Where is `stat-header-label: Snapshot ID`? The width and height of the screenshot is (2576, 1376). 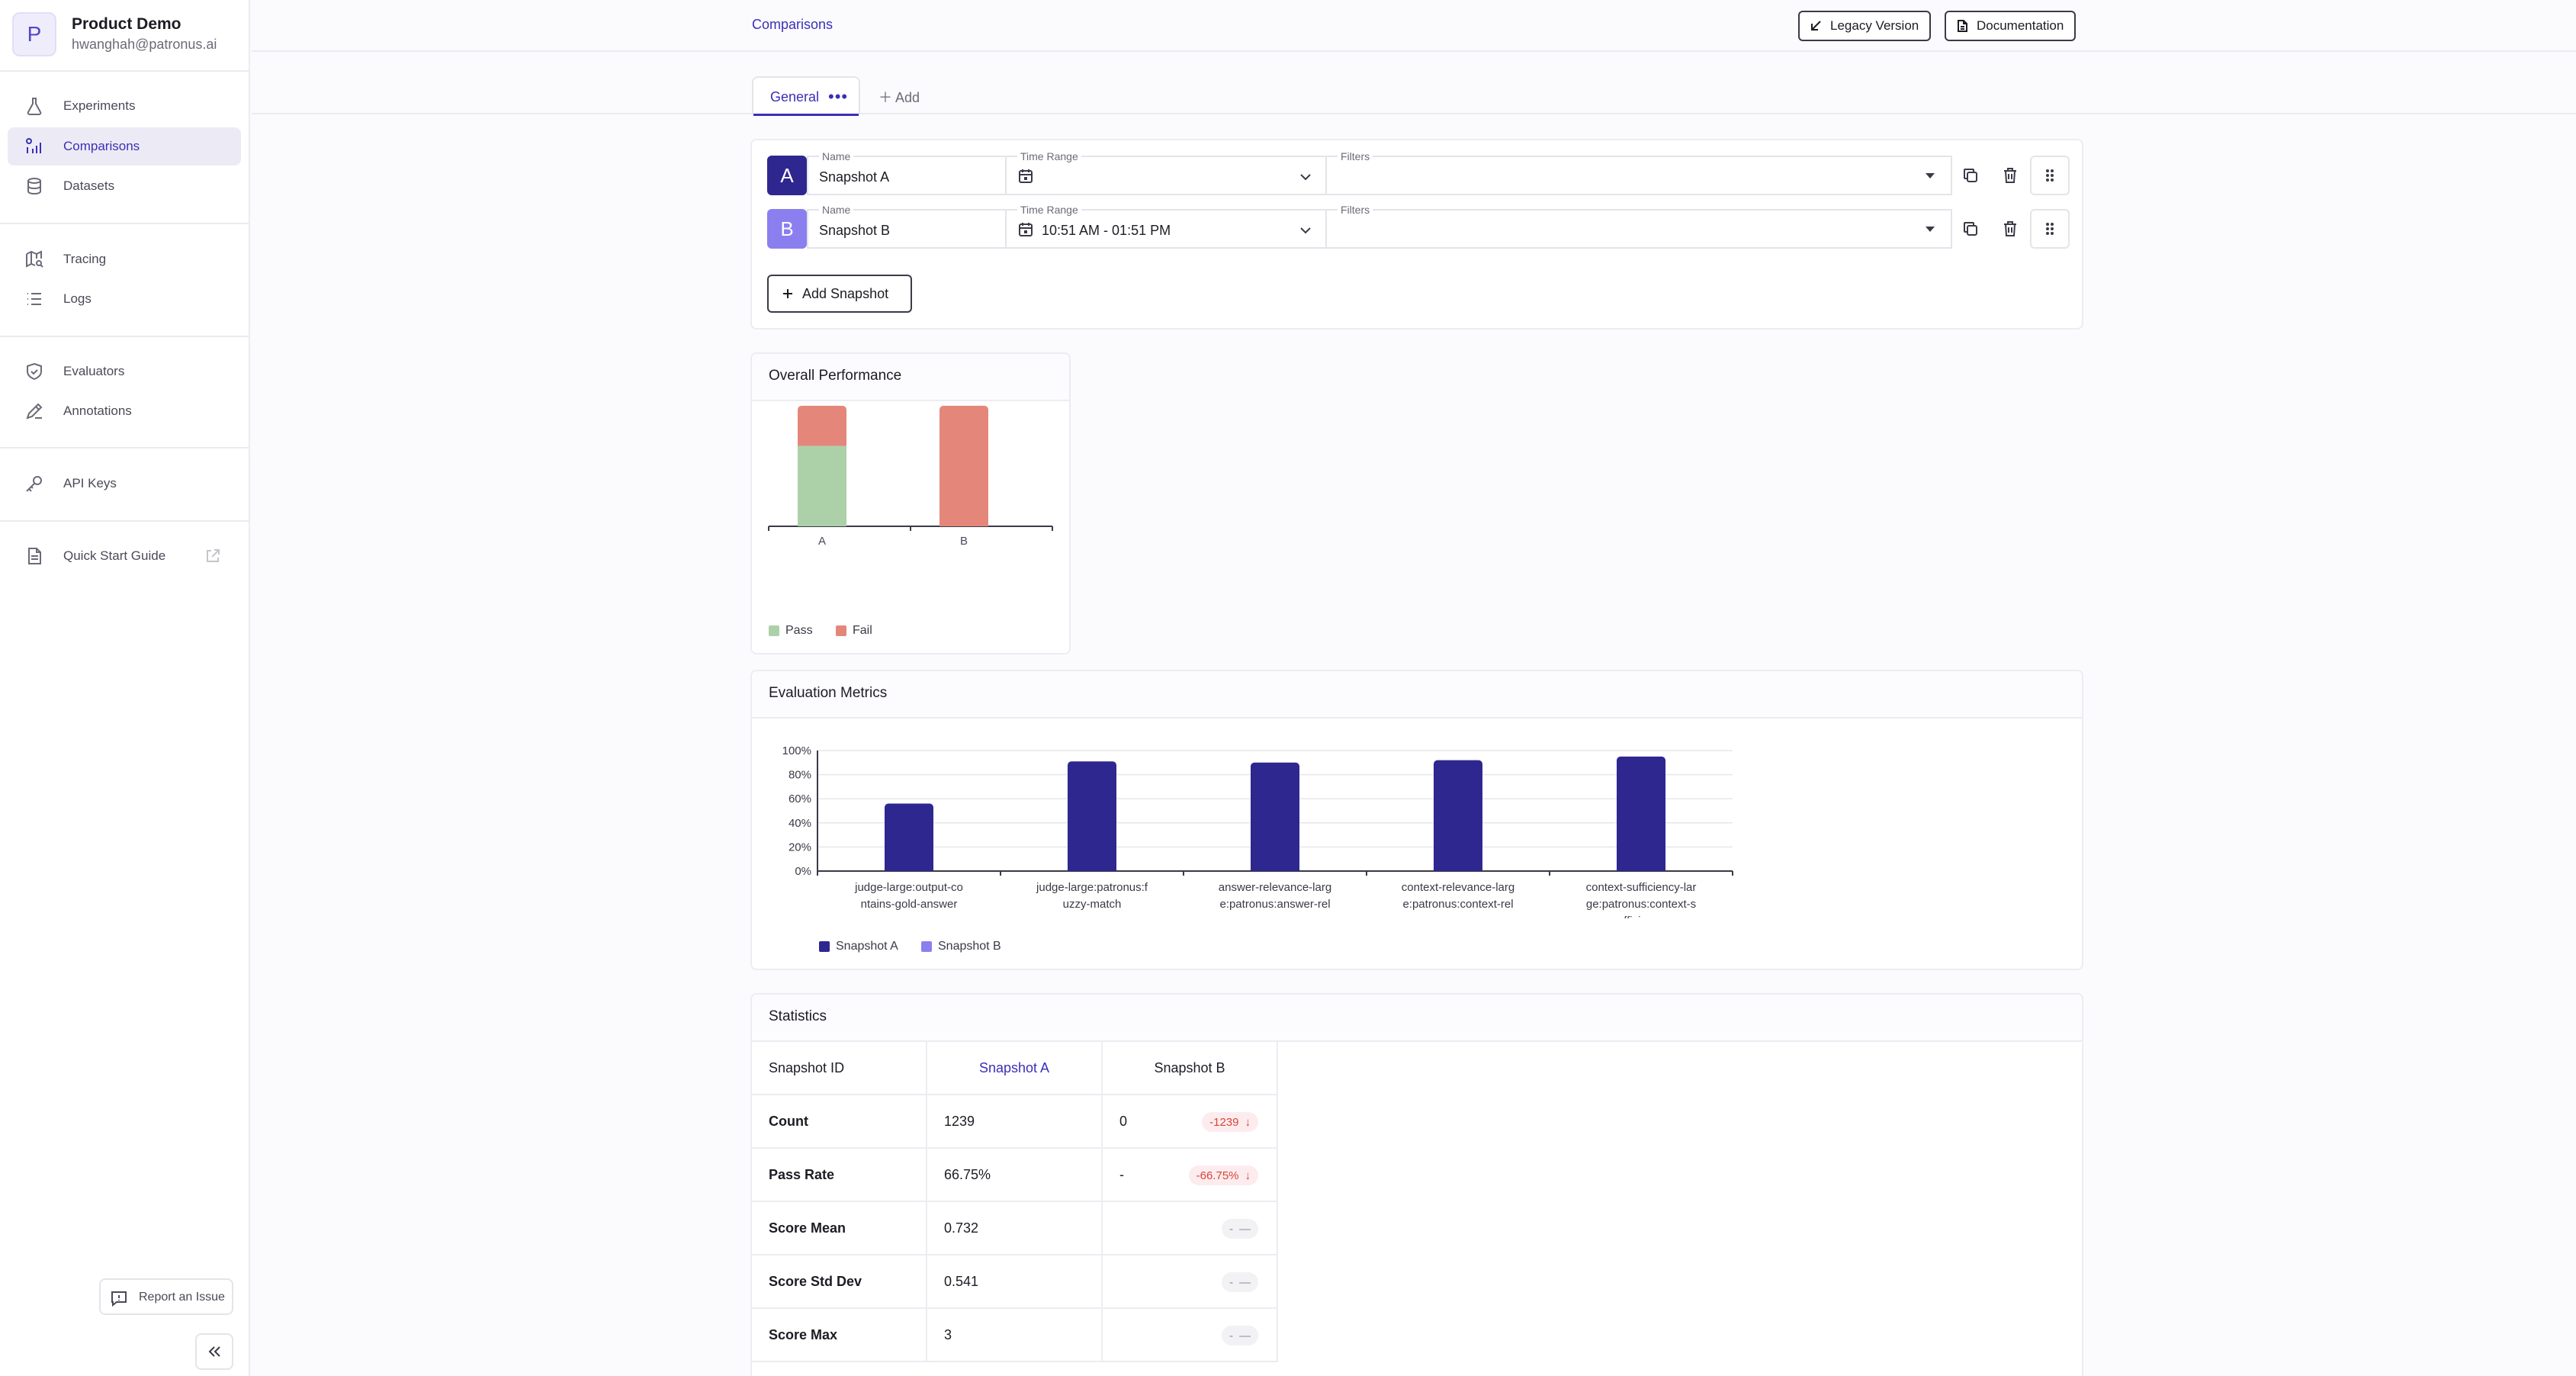
stat-header-label: Snapshot ID is located at coordinates (839, 1068).